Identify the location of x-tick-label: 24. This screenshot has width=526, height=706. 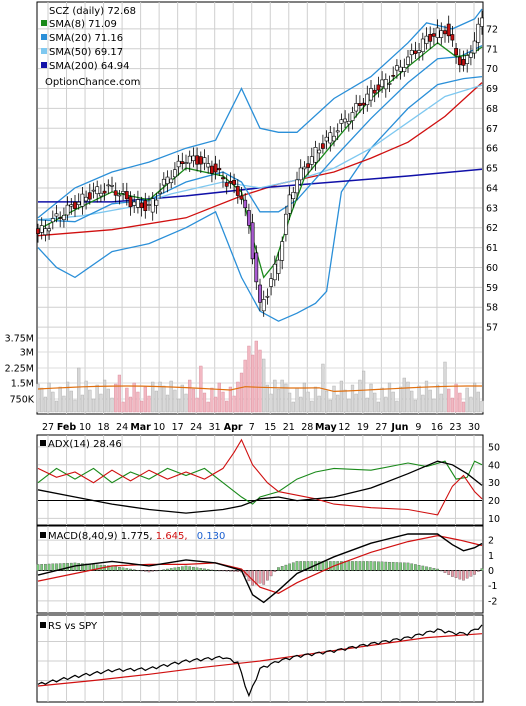
(196, 427).